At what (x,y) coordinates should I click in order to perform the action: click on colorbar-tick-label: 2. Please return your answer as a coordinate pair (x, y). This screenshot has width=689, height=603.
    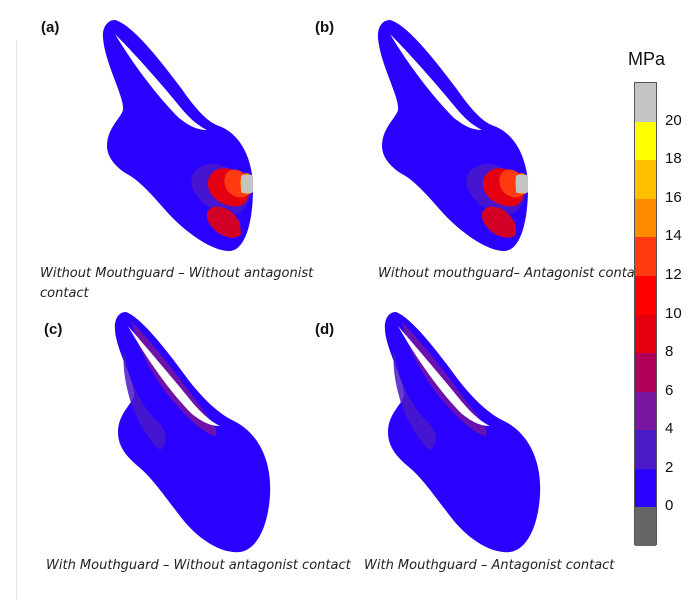
    Looking at the image, I should click on (669, 467).